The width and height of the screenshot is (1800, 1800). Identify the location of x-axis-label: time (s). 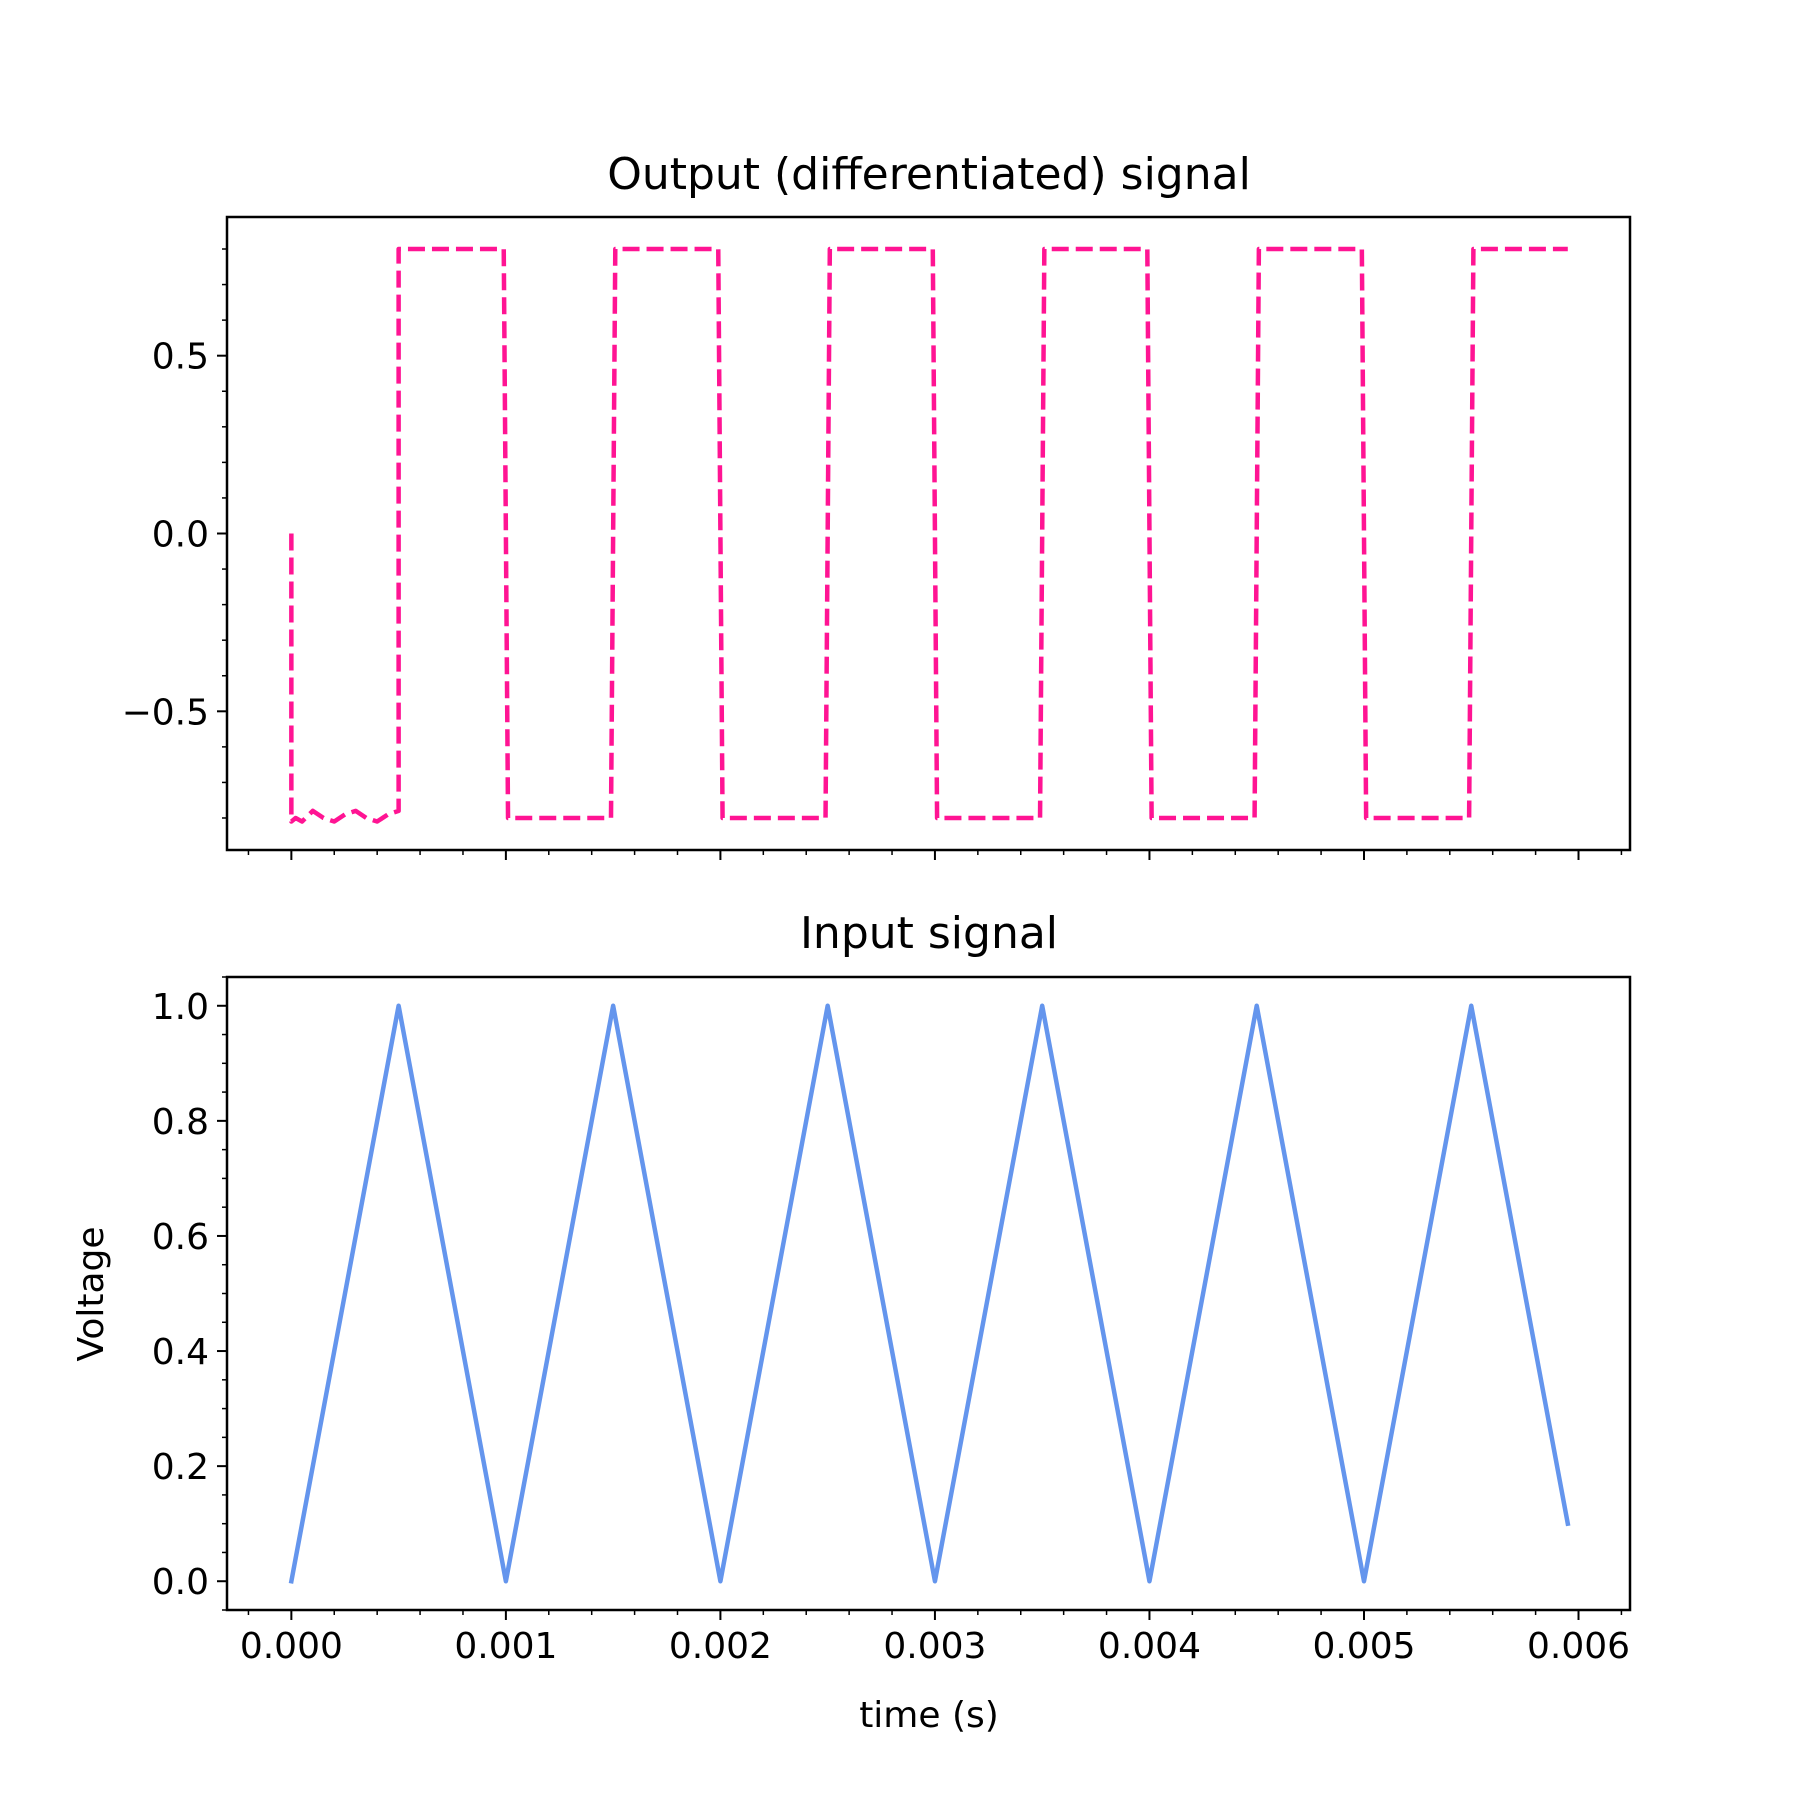
(929, 1715).